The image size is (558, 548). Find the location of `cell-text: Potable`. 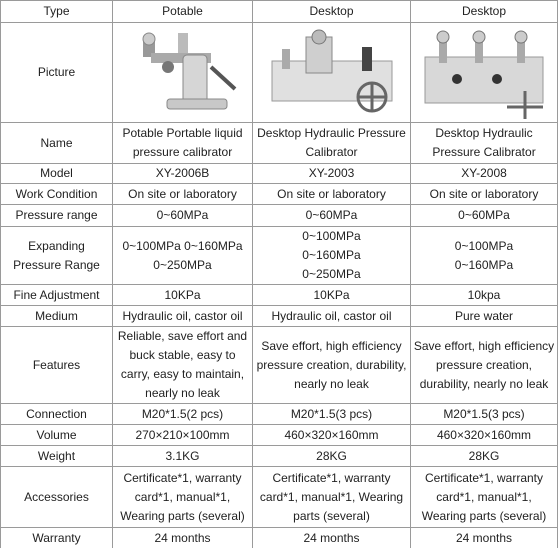

cell-text: Potable is located at coordinates (182, 11).